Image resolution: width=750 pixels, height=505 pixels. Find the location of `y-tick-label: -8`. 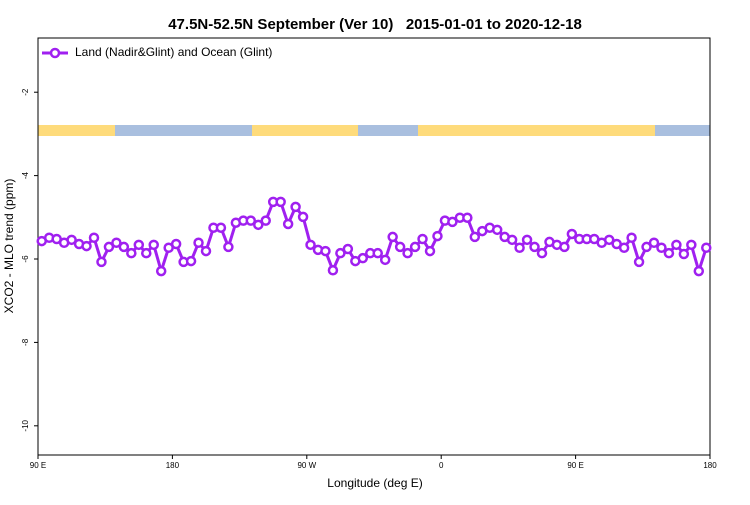

y-tick-label: -8 is located at coordinates (25, 342).